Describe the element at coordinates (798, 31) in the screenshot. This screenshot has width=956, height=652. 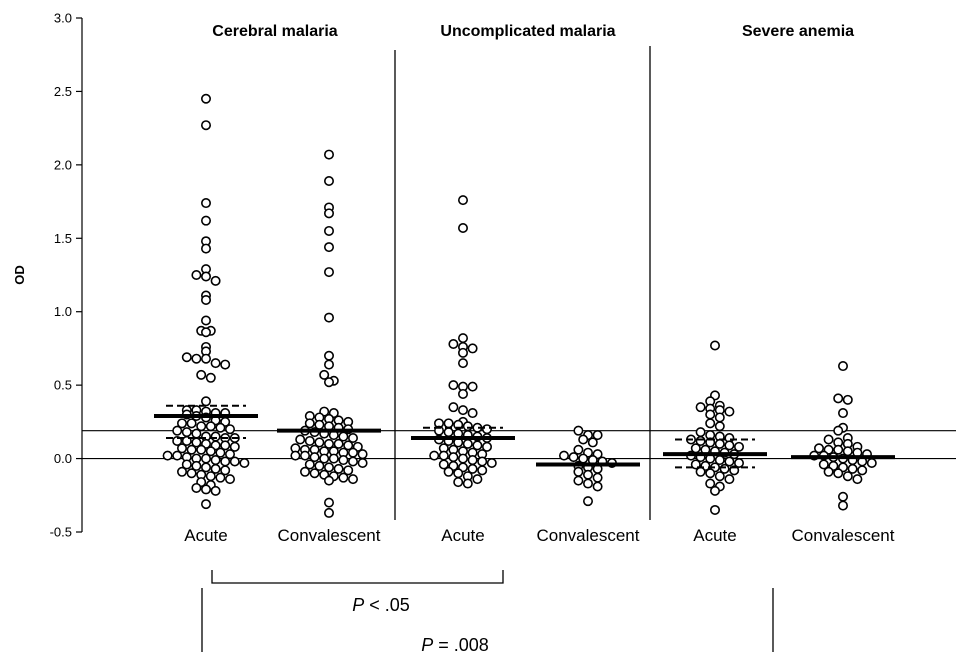
I see `group-label: Severe anemia` at that location.